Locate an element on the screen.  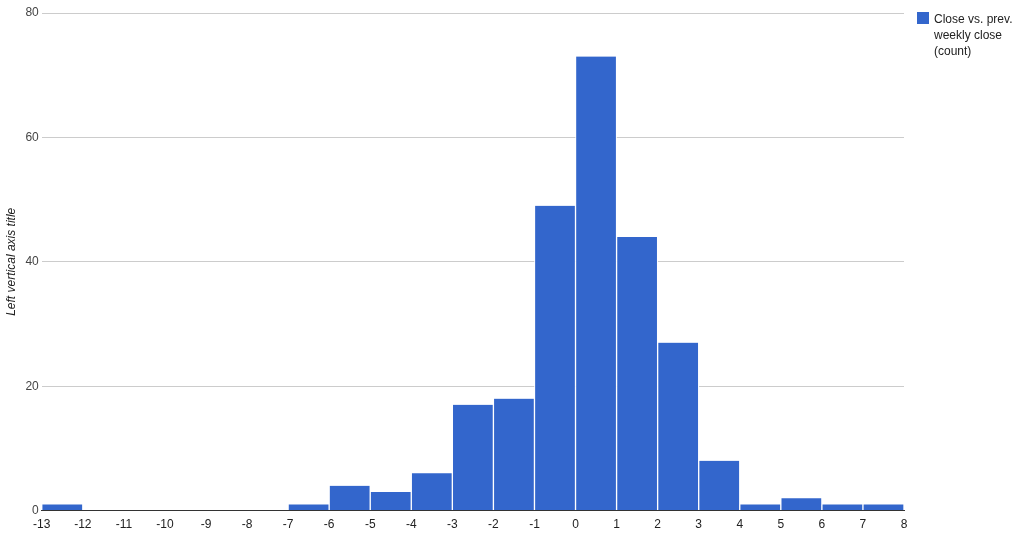
x-tick-label: -6 is located at coordinates (329, 524).